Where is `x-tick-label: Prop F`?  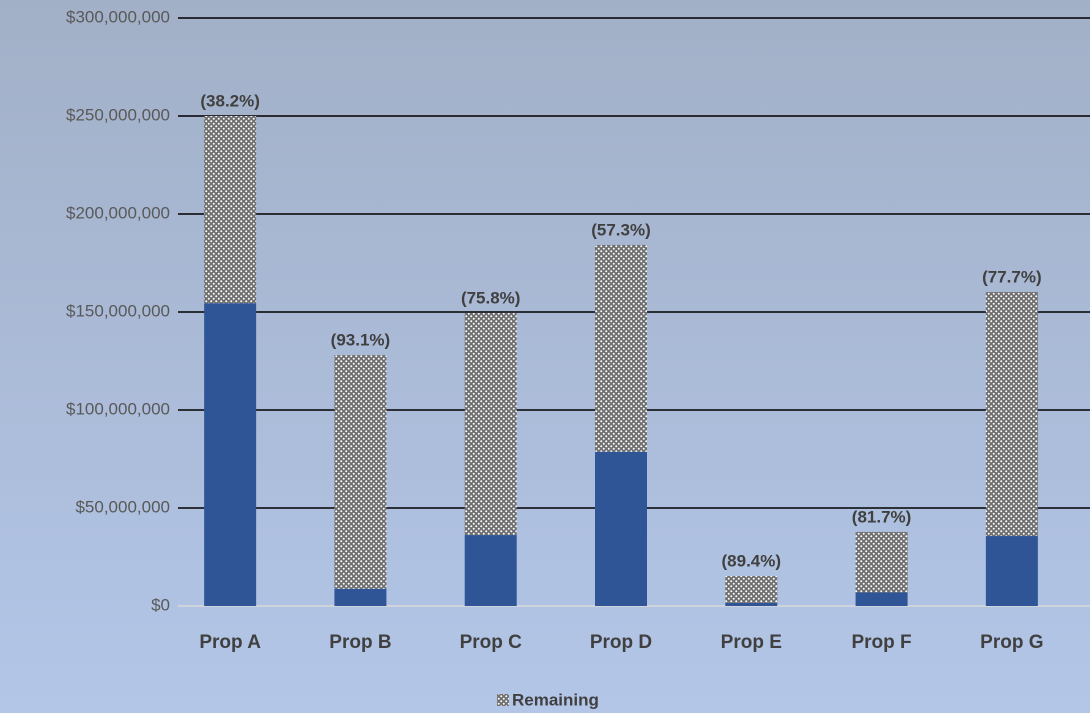
x-tick-label: Prop F is located at coordinates (881, 642).